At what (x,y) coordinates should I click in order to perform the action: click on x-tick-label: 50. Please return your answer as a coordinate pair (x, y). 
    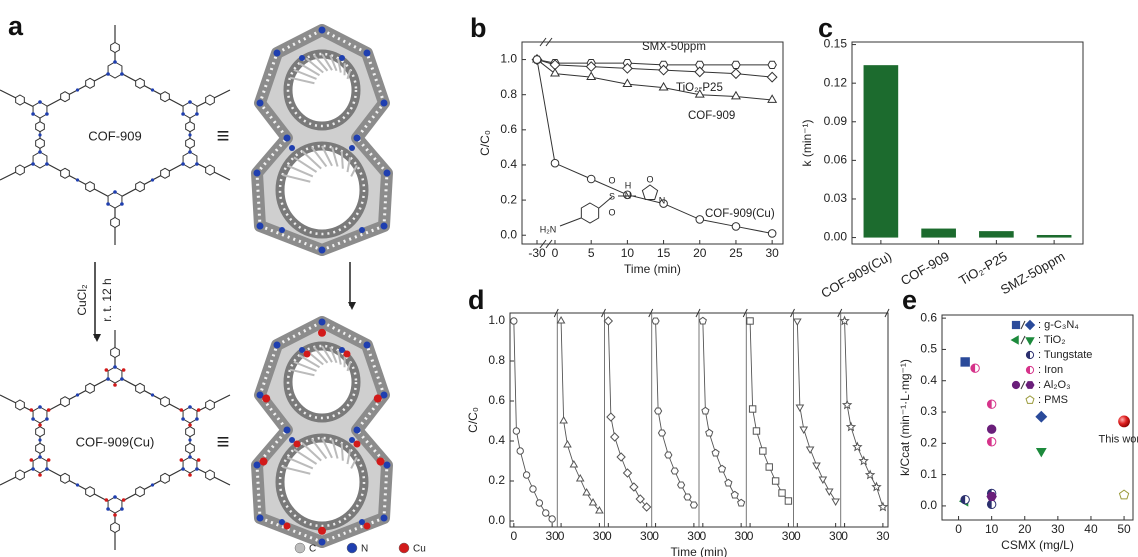
    Looking at the image, I should click on (1124, 529).